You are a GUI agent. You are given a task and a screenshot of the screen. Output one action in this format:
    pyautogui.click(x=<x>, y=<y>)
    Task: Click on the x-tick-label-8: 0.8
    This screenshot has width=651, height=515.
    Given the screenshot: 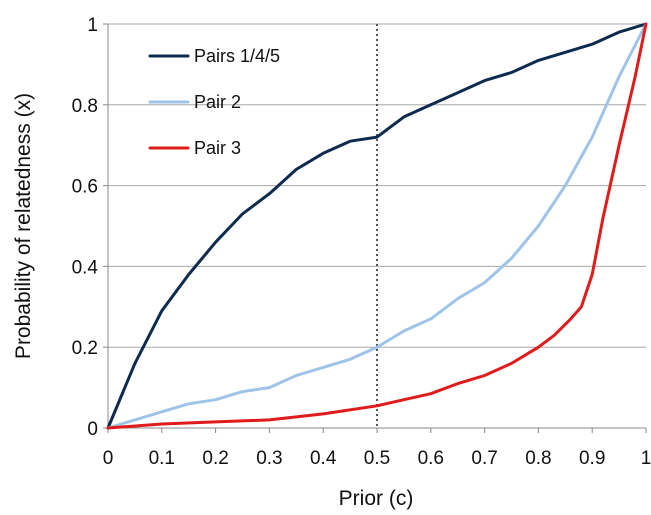 What is the action you would take?
    pyautogui.click(x=538, y=458)
    